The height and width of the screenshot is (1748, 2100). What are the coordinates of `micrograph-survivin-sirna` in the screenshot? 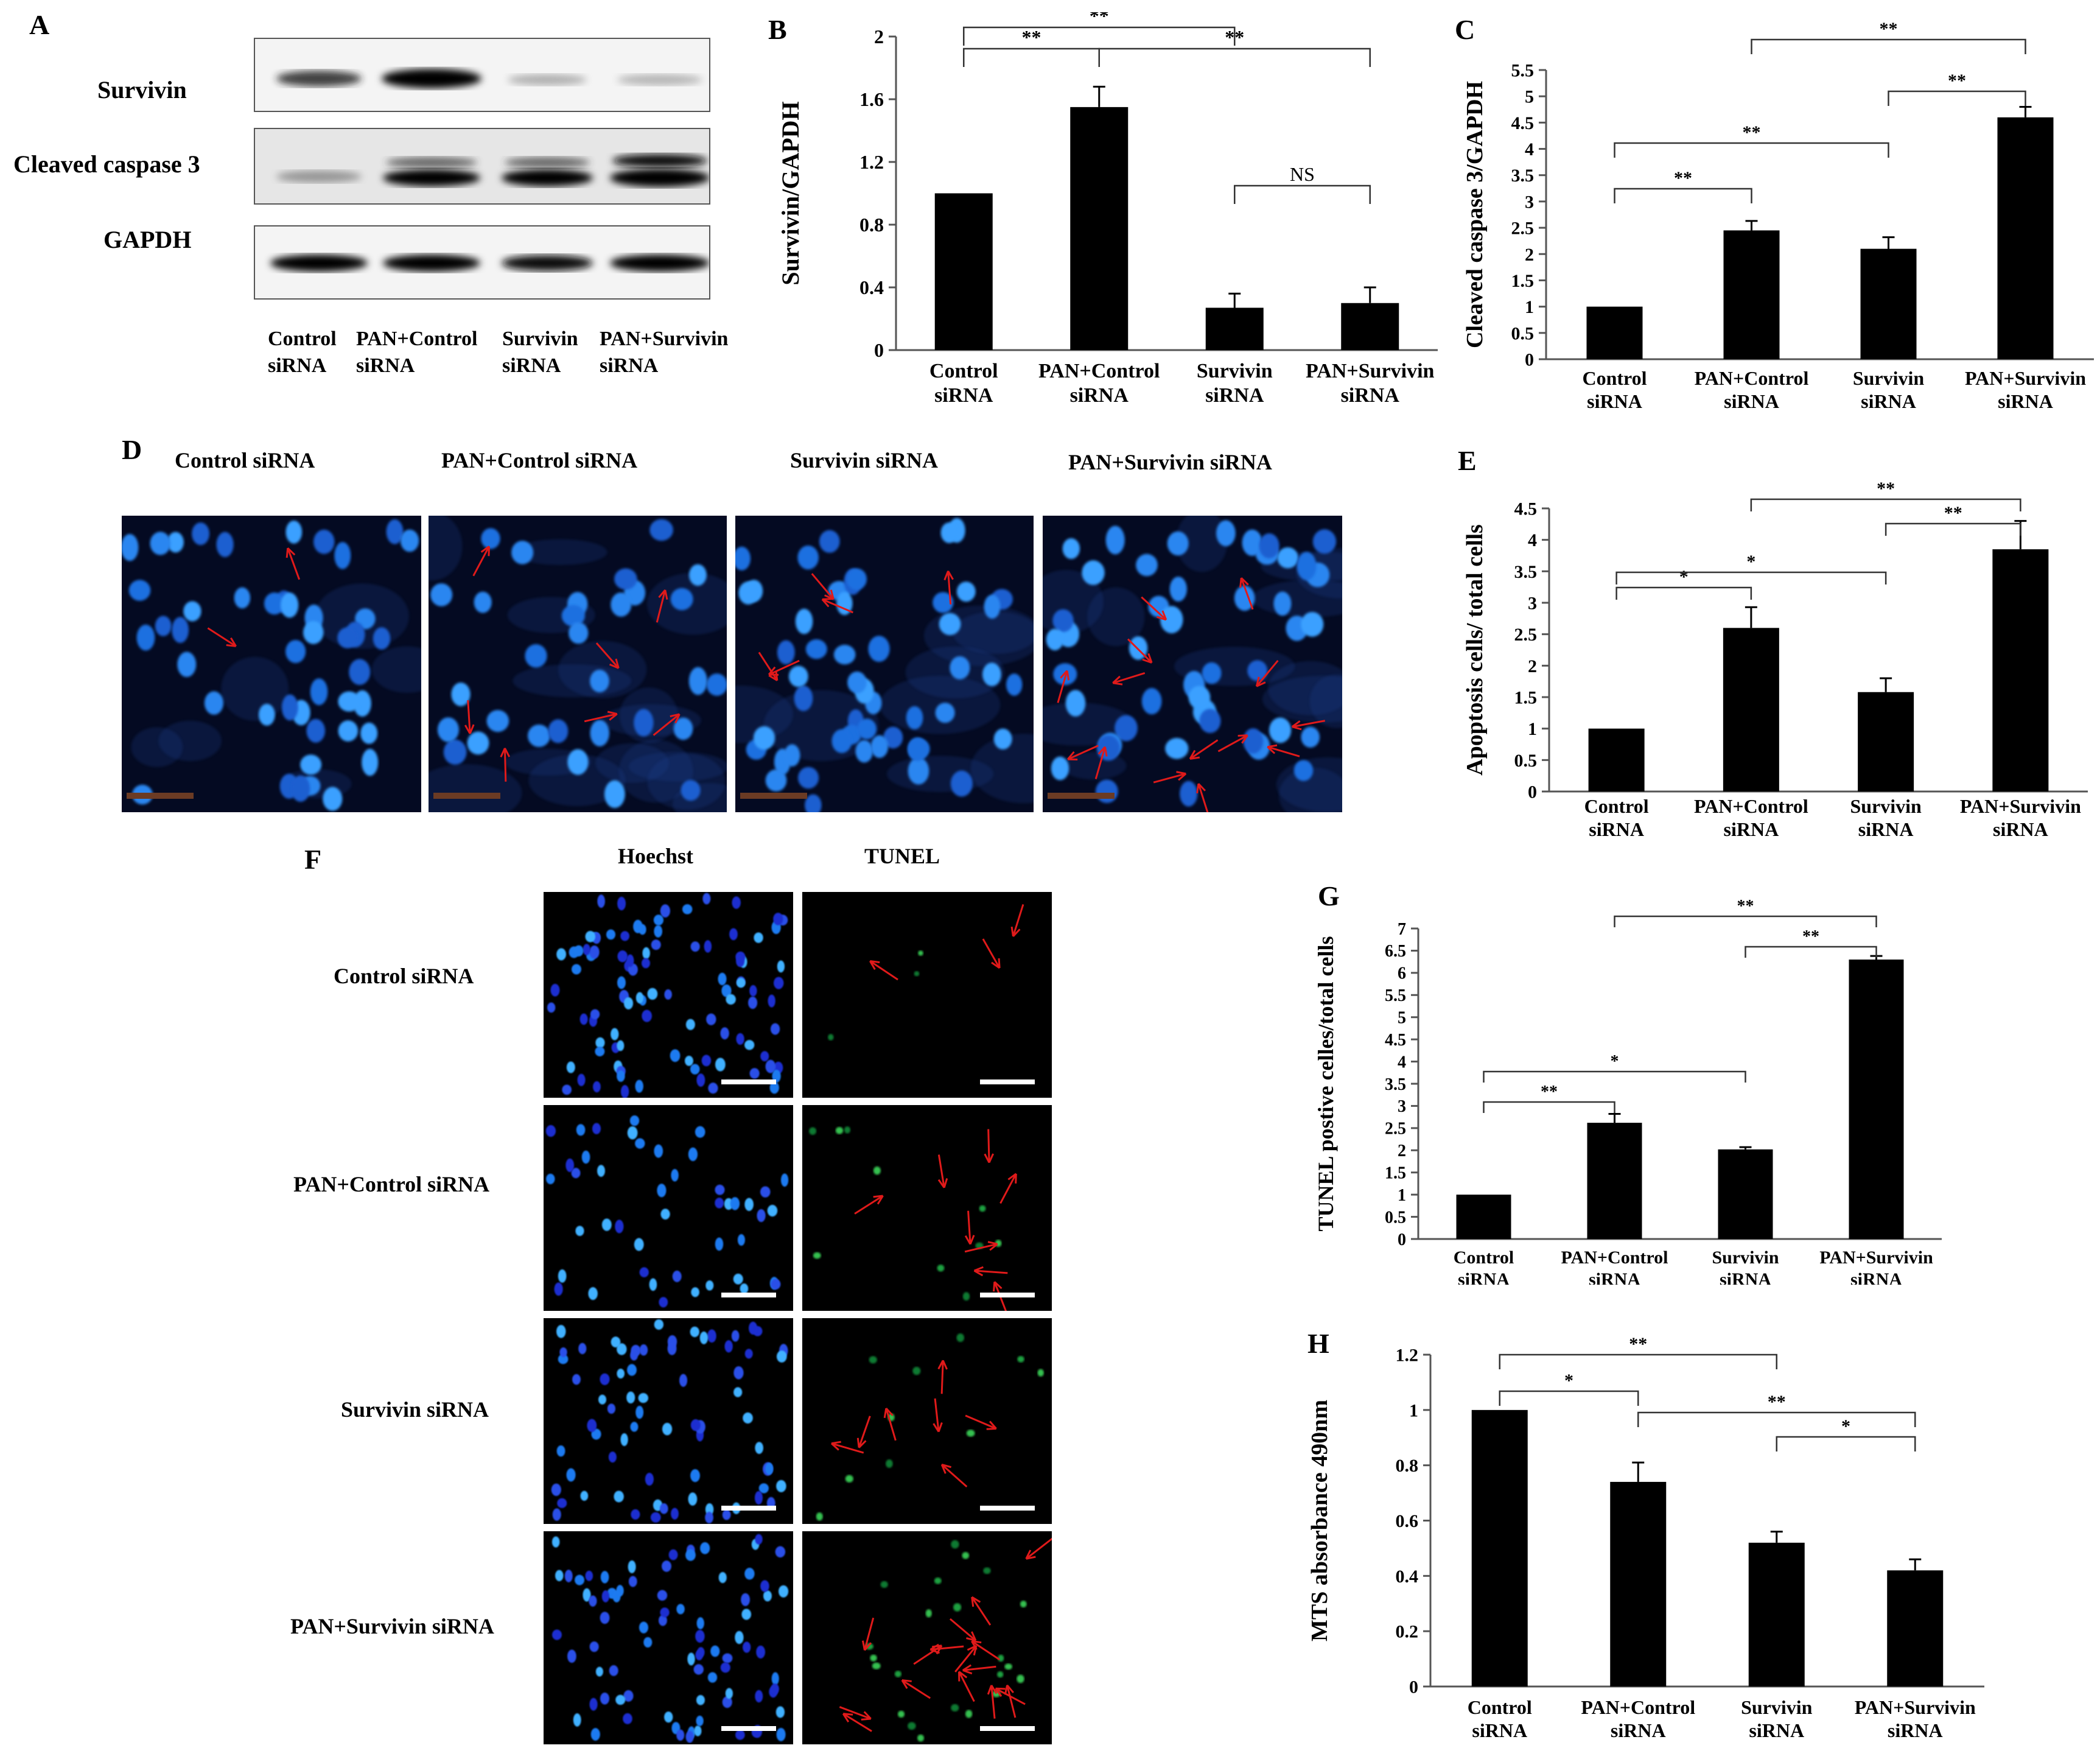 It's located at (885, 664).